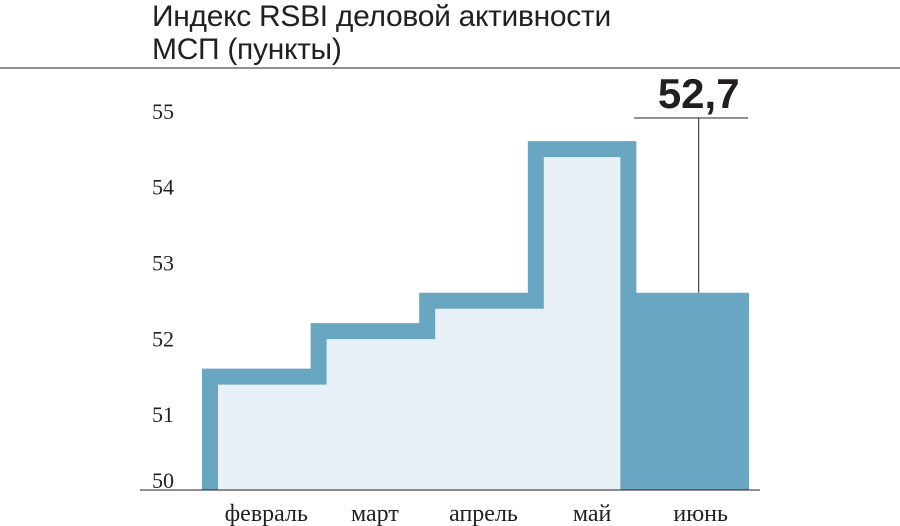  What do you see at coordinates (163, 414) in the screenshot?
I see `y-tick-label: 51` at bounding box center [163, 414].